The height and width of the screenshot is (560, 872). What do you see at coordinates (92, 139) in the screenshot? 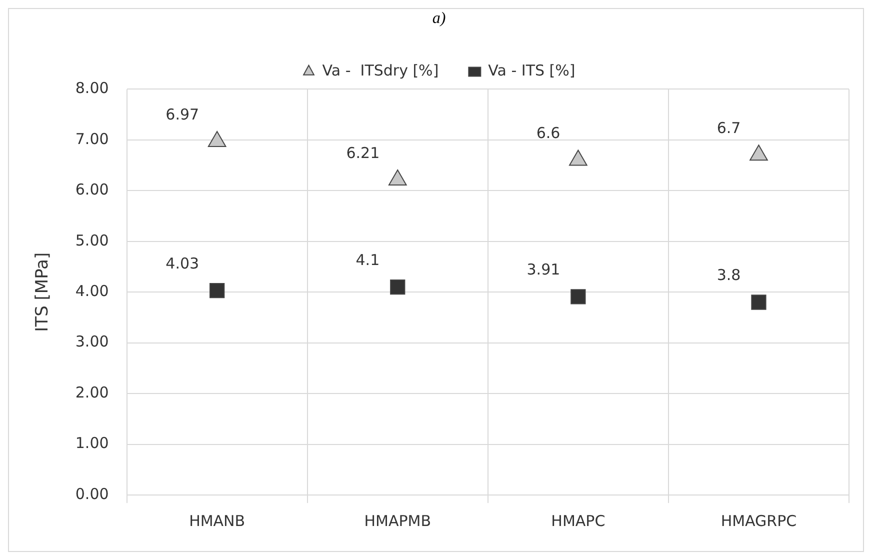
I see `y-tick-label: 7.00` at bounding box center [92, 139].